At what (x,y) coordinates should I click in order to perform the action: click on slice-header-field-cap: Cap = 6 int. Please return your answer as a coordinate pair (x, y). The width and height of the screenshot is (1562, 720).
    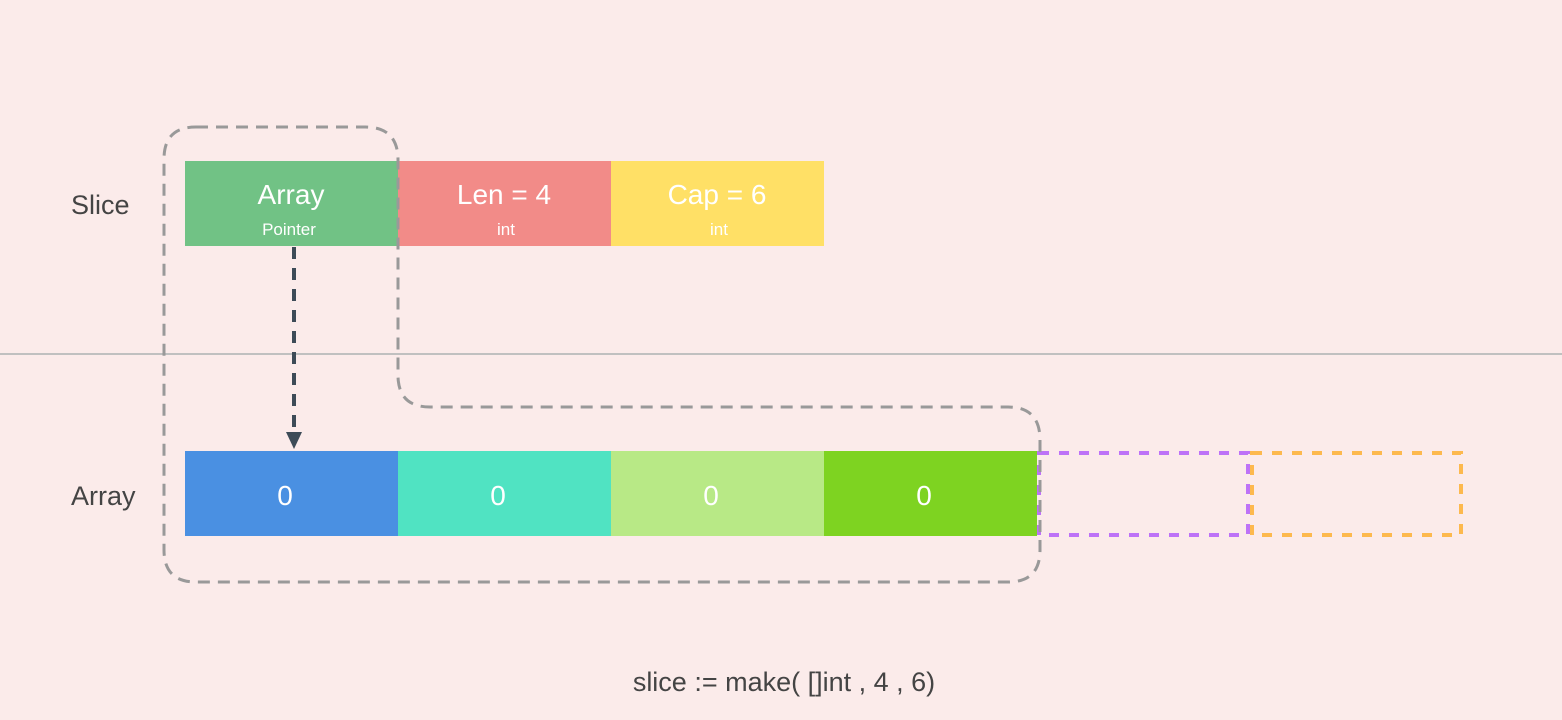
    Looking at the image, I should click on (717, 203).